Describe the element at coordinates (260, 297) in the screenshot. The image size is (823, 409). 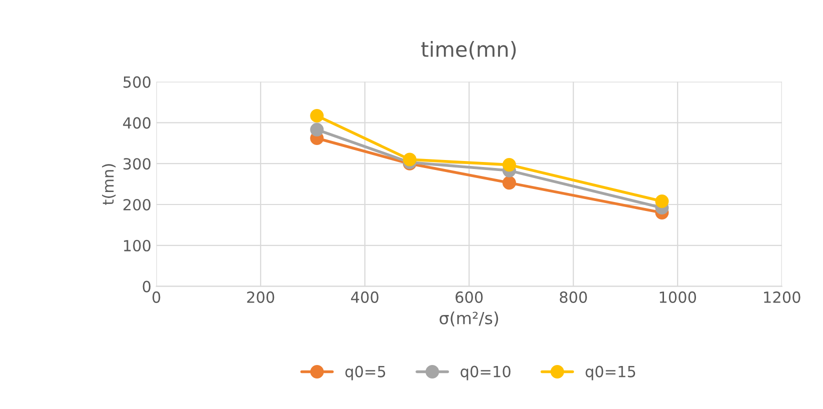
I see `x-tick-label: 200` at that location.